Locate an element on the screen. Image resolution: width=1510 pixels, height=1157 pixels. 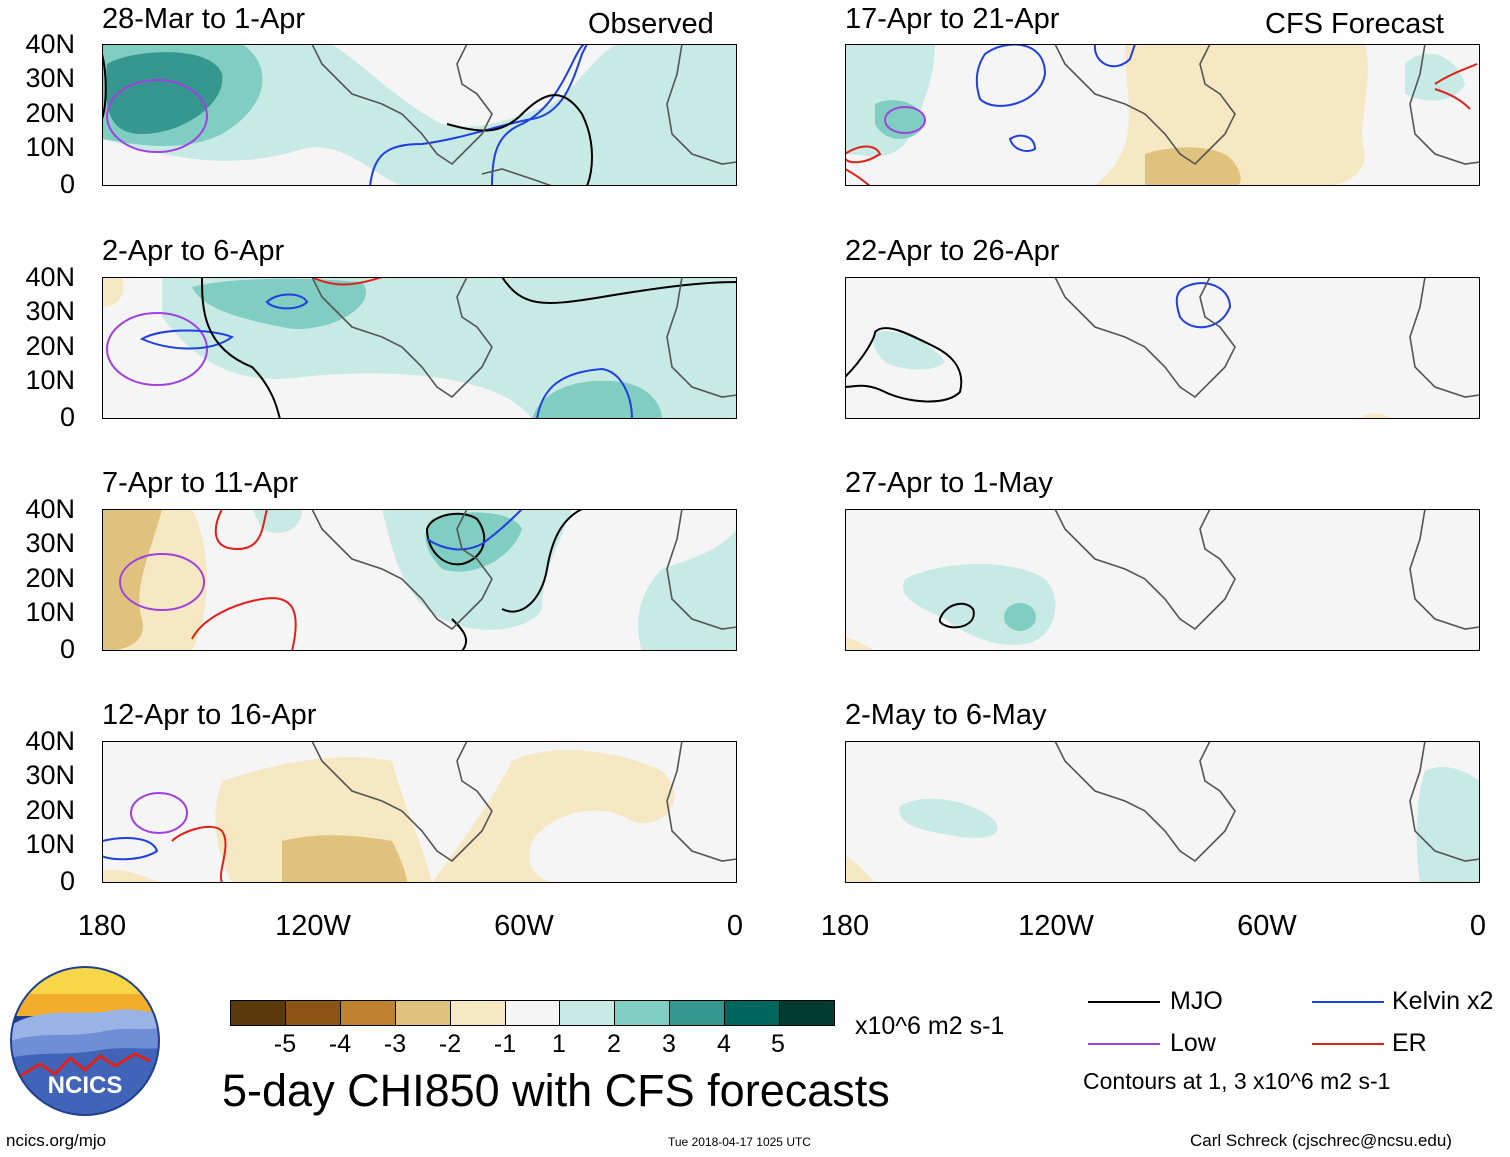
colorbar is located at coordinates (532, 1013).